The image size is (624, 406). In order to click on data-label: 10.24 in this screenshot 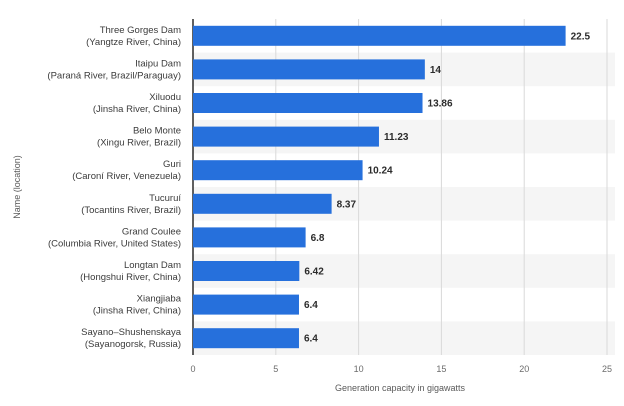, I will do `click(380, 171)`.